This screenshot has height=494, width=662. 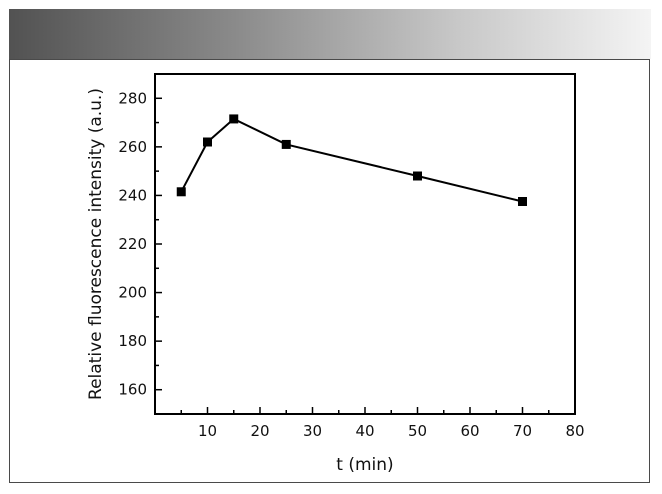 What do you see at coordinates (132, 244) in the screenshot?
I see `y-tick-label: 220` at bounding box center [132, 244].